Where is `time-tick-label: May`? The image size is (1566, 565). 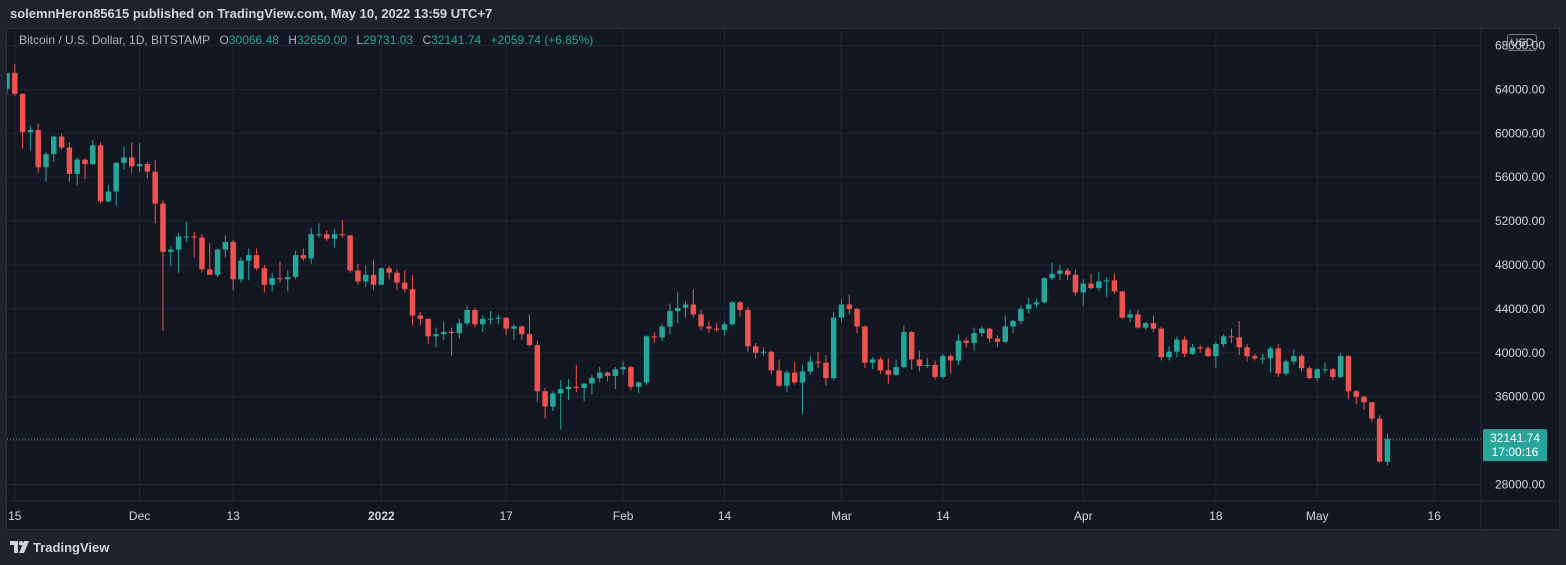 time-tick-label: May is located at coordinates (1317, 516).